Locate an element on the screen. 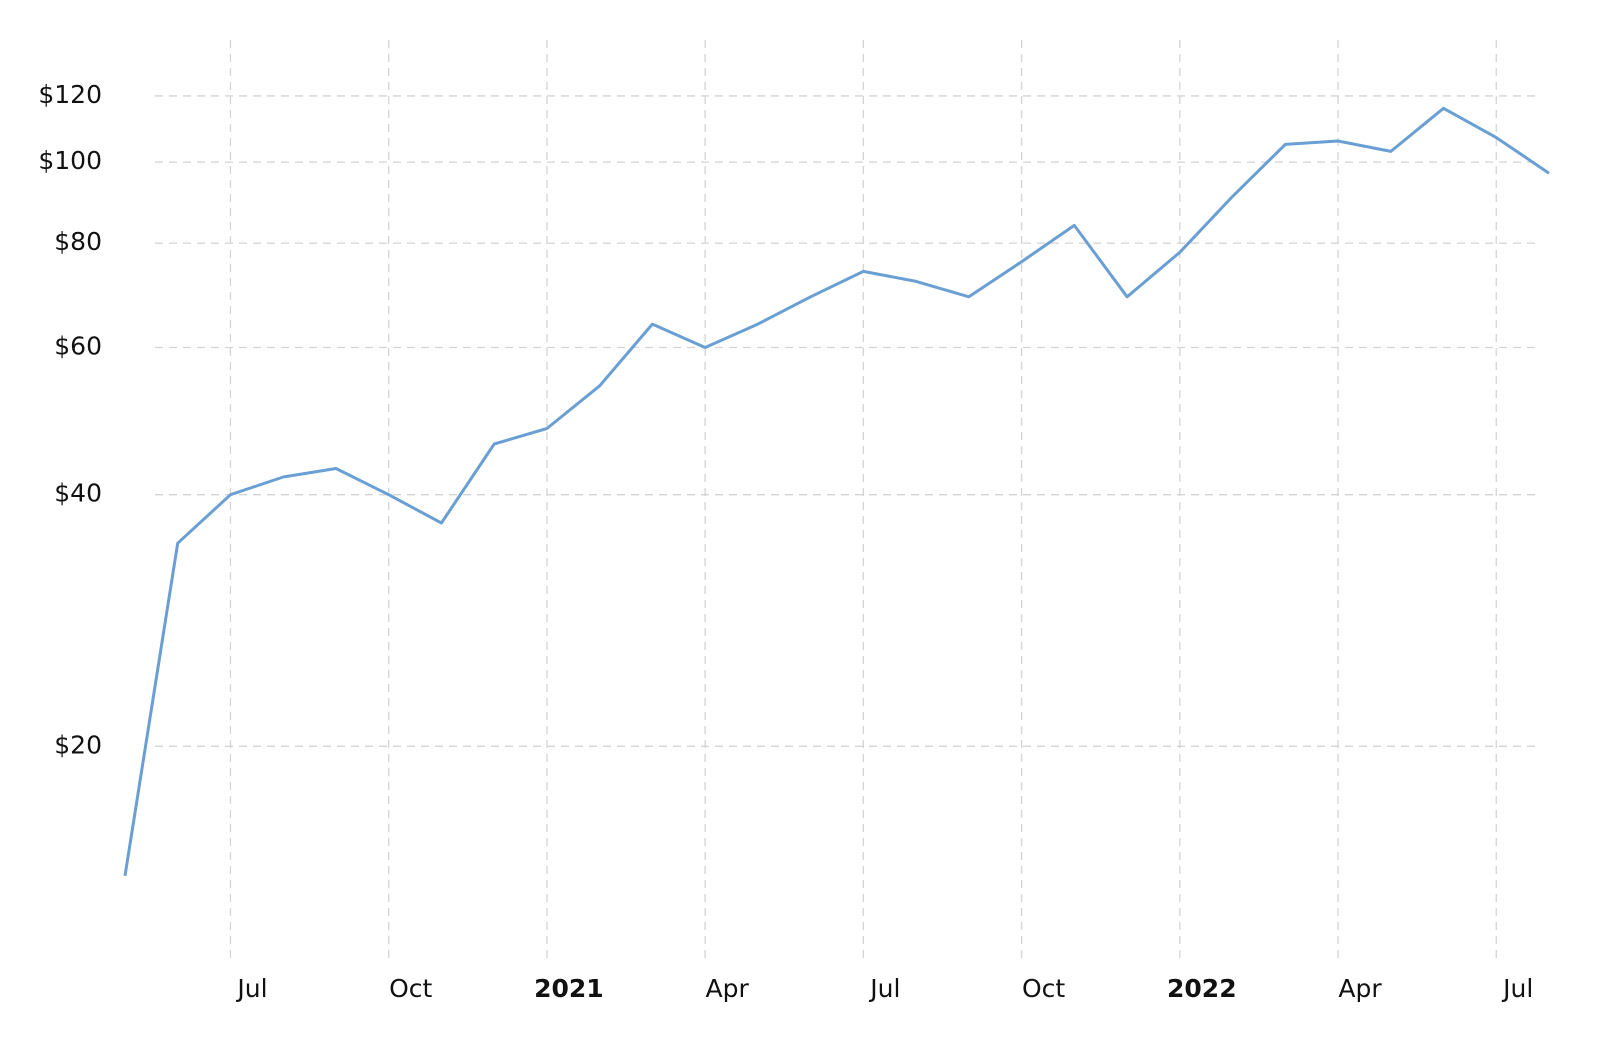 The height and width of the screenshot is (1054, 1622). y-tick-label: $100 is located at coordinates (70, 160).